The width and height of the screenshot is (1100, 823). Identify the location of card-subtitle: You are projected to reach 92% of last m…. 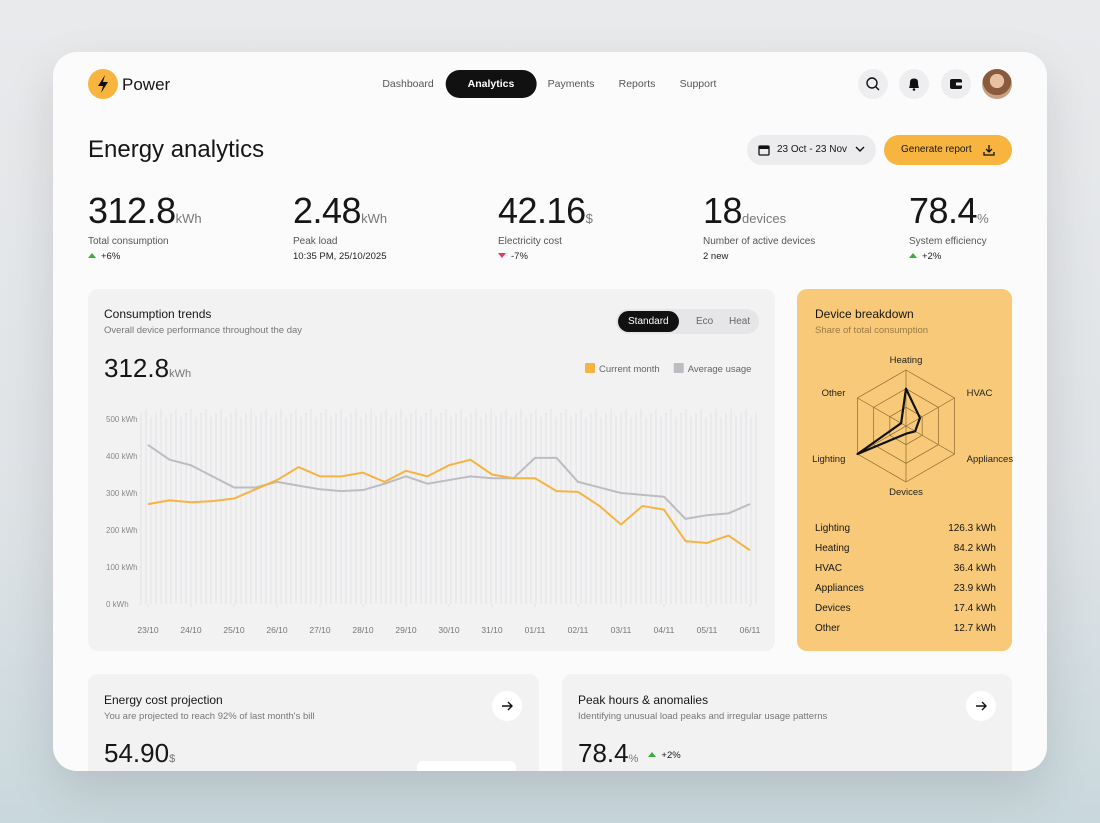
(209, 716).